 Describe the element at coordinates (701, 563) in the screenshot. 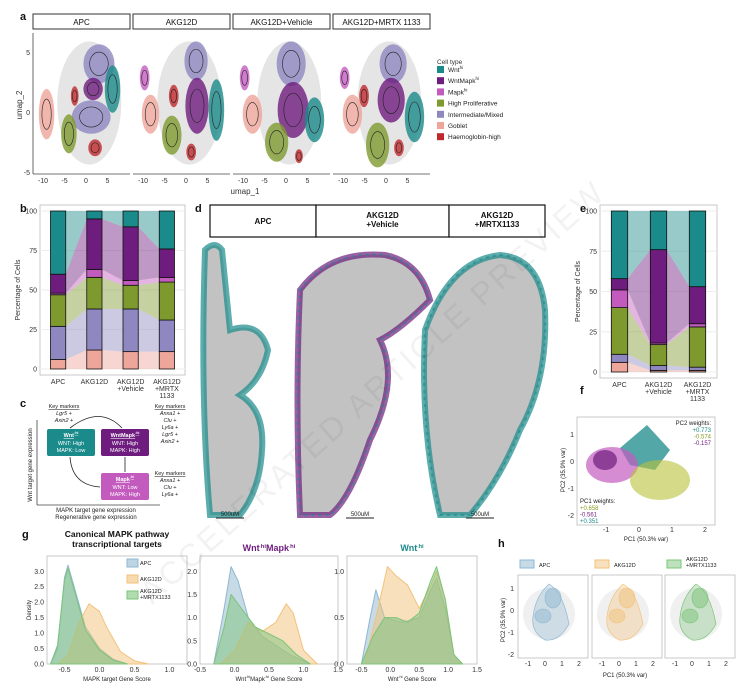

I see `legend-label: AKG12D +MRTX1133` at that location.